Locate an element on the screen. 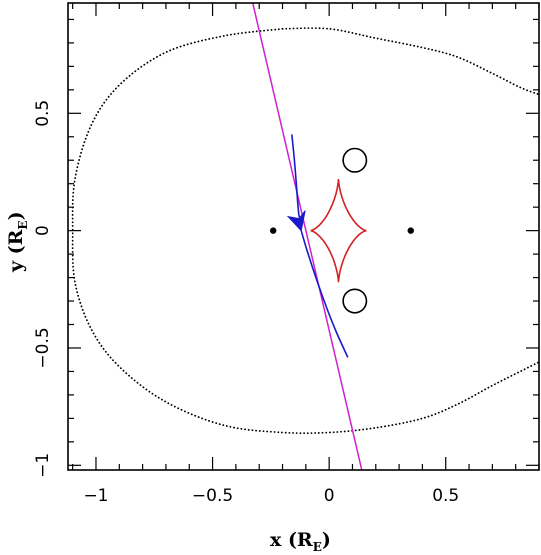 The height and width of the screenshot is (555, 541). series-0-critical-curve is located at coordinates (410, 61).